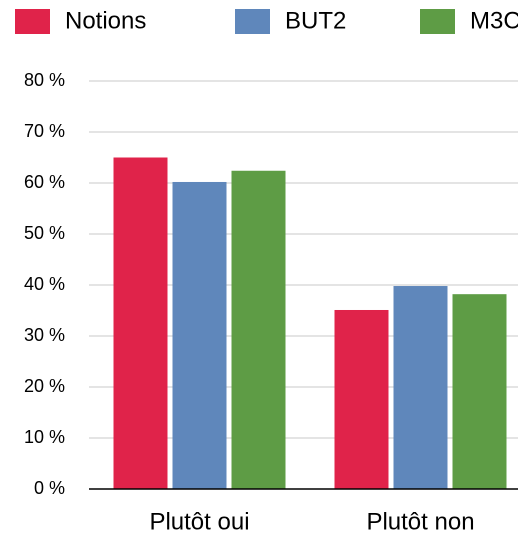 This screenshot has height=534, width=518. Describe the element at coordinates (44, 182) in the screenshot. I see `y-tick-label: 60 %` at that location.